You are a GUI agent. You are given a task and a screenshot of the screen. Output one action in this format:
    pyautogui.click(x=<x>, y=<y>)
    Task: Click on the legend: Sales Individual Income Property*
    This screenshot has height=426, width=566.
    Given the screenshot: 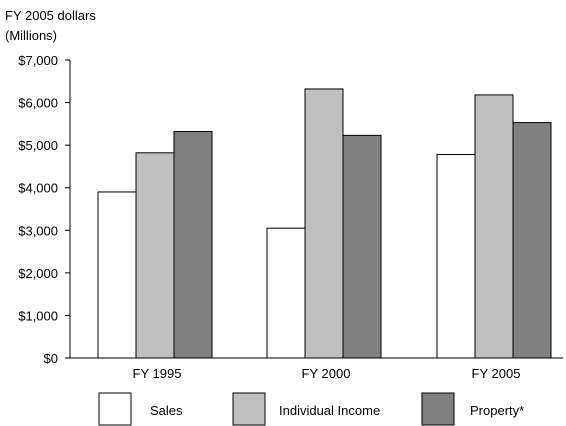 What is the action you would take?
    pyautogui.click(x=311, y=409)
    